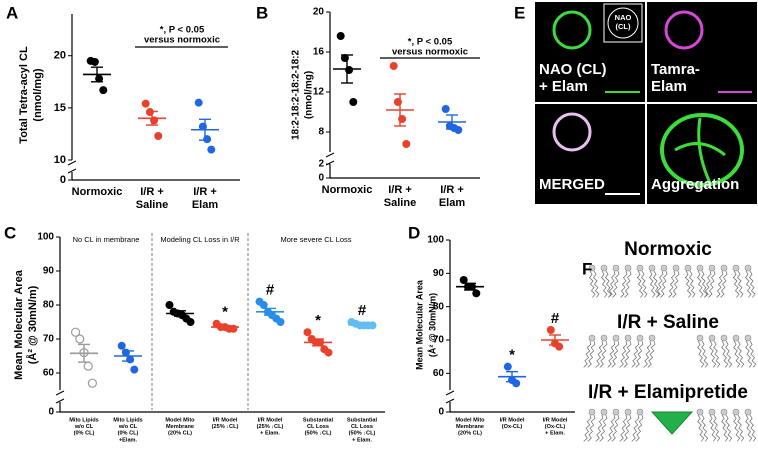 Image resolution: width=758 pixels, height=454 pixels. Describe the element at coordinates (38, 94) in the screenshot. I see `y-axis-label: (nmol/mg)` at that location.